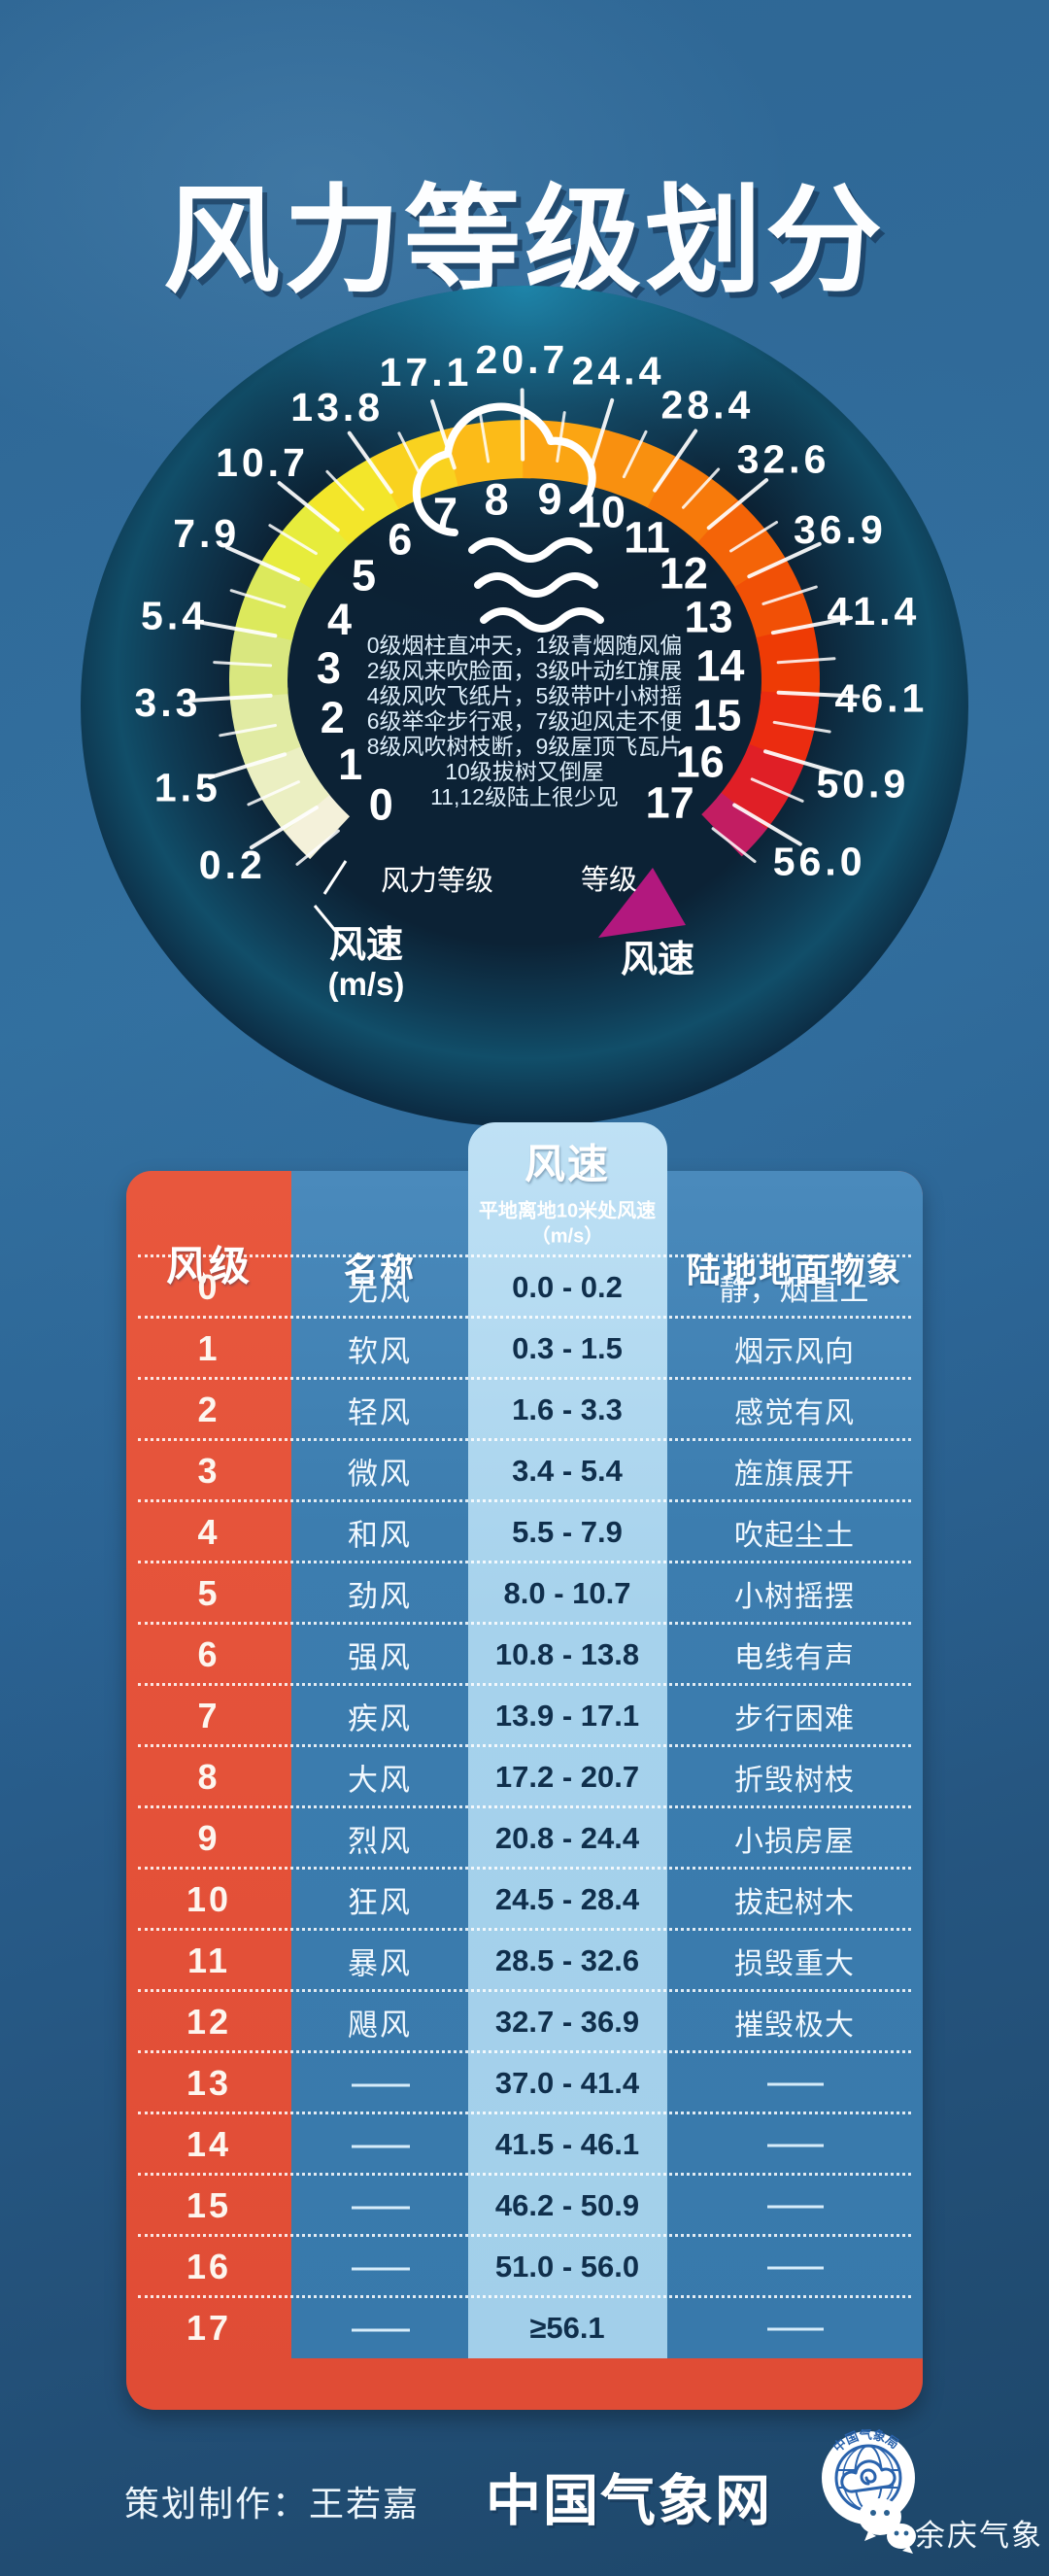 Image resolution: width=1049 pixels, height=2576 pixels. Describe the element at coordinates (795, 1780) in the screenshot. I see `row-phenomena: 折毁树枝` at that location.